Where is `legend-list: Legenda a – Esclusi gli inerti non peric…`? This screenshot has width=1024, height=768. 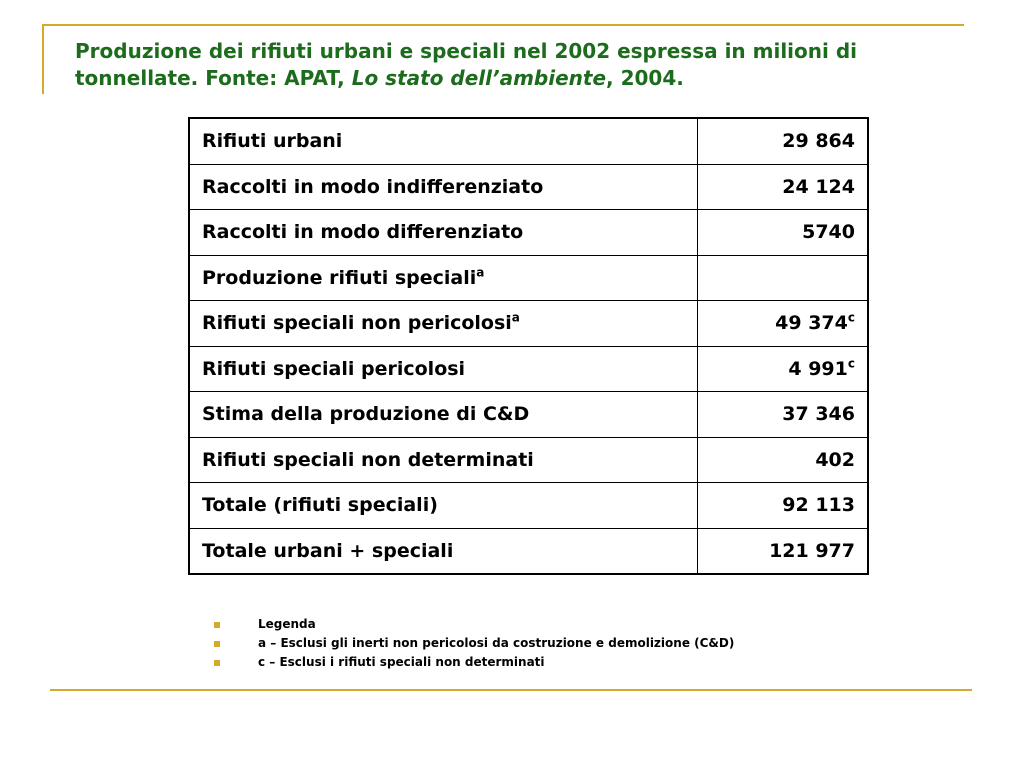
legend-list: Legenda a – Esclusi gli inerti non peric… is located at coordinates (473, 643).